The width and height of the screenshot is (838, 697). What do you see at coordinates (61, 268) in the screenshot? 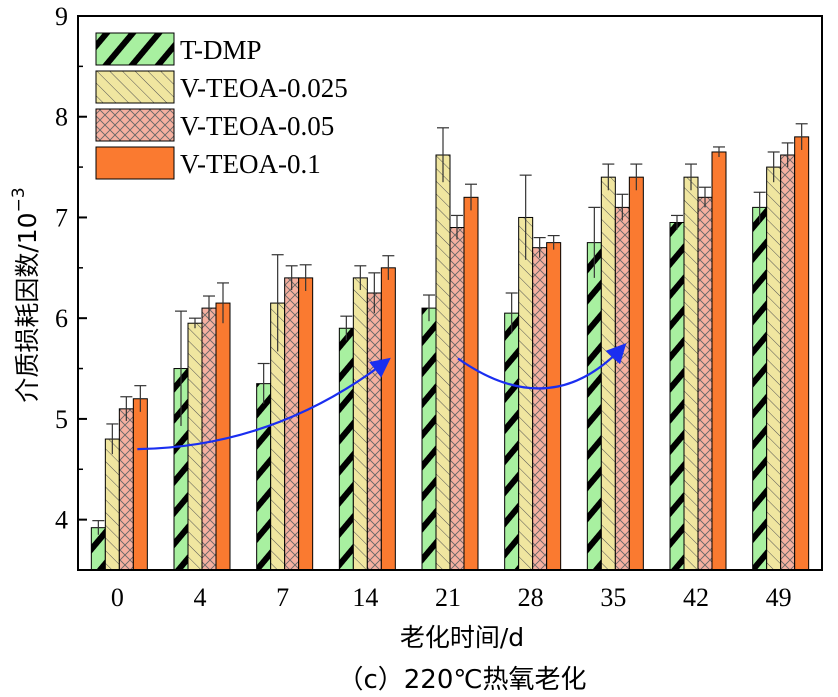
I see `y-tick-labels: 4 5 6 7 8 9` at bounding box center [61, 268].